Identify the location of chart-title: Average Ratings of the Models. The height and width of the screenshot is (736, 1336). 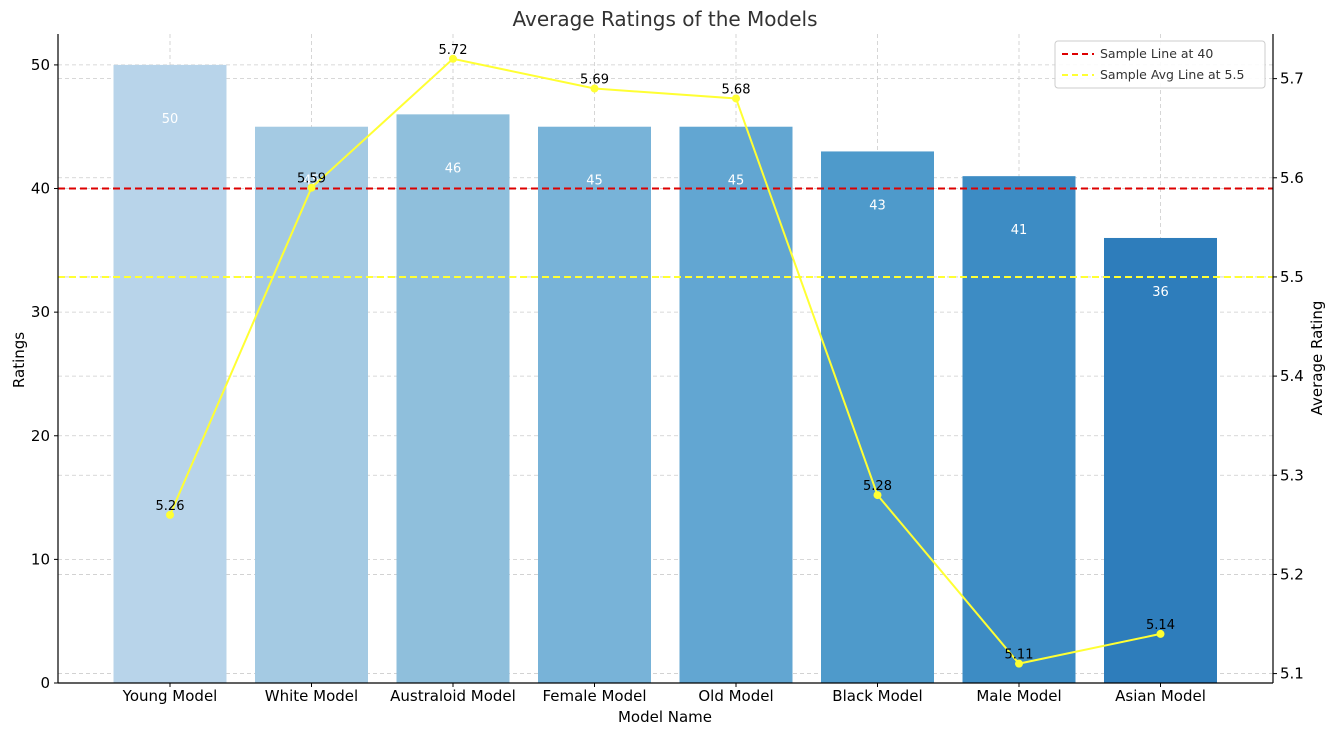
(664, 19).